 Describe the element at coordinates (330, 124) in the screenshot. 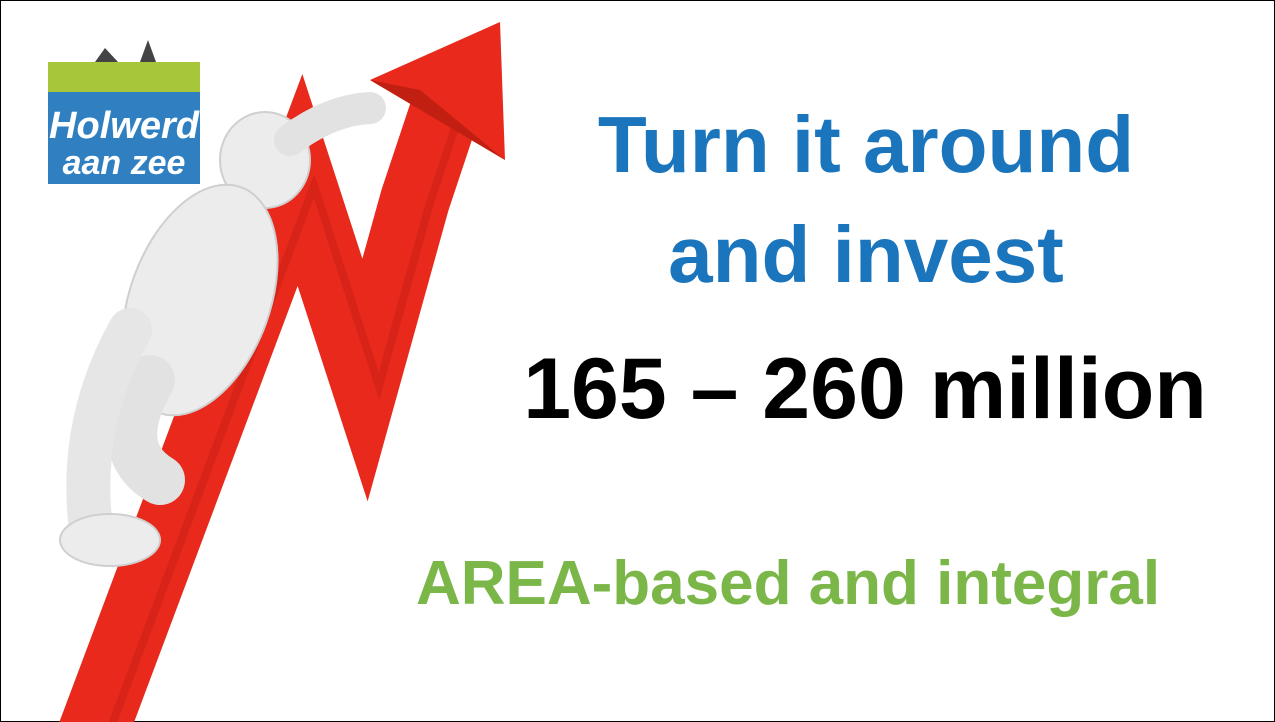

I see `figure-arm` at that location.